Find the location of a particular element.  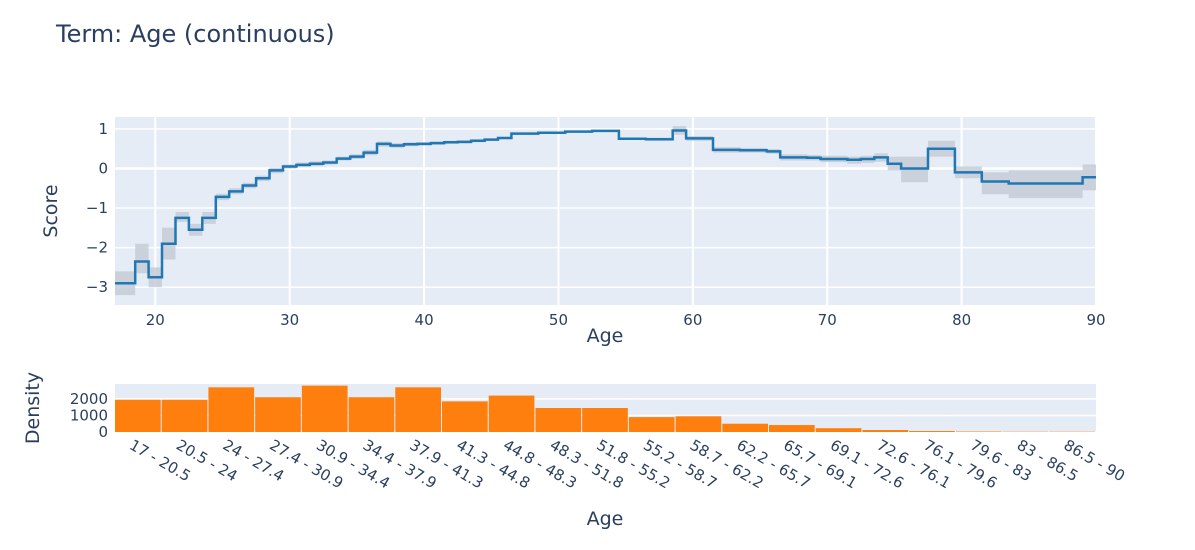

score-y-tick-label: −2 is located at coordinates (97, 248).